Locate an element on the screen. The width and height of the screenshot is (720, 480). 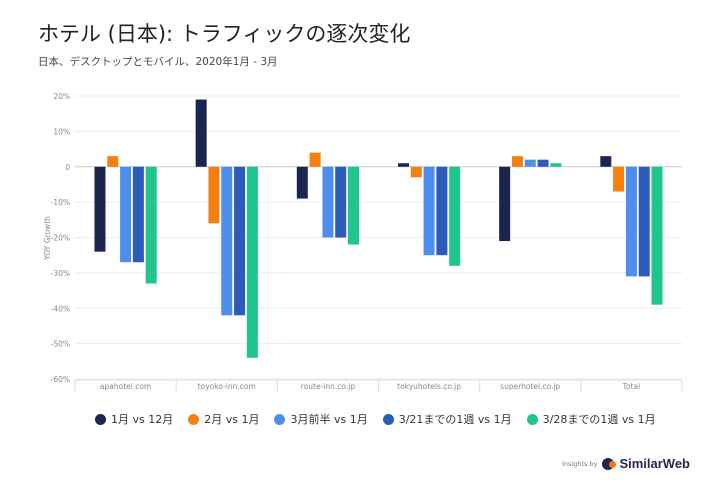
y-tick-label: -10% is located at coordinates (60, 202).